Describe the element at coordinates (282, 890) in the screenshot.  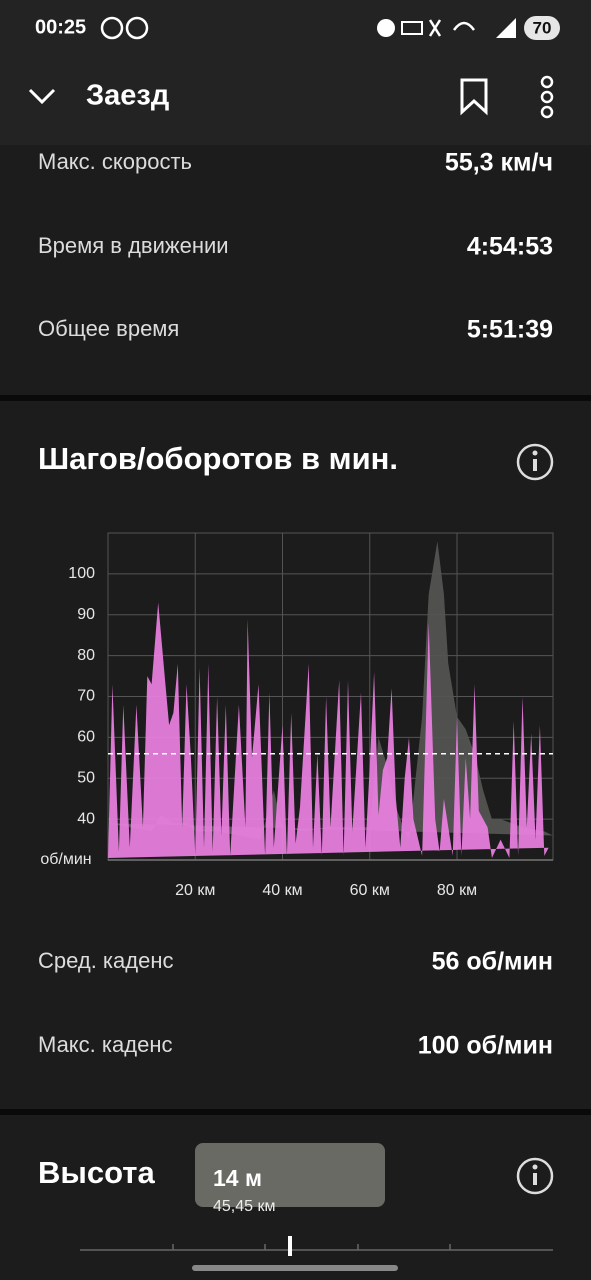
I see `x-tick-label: 40 км` at that location.